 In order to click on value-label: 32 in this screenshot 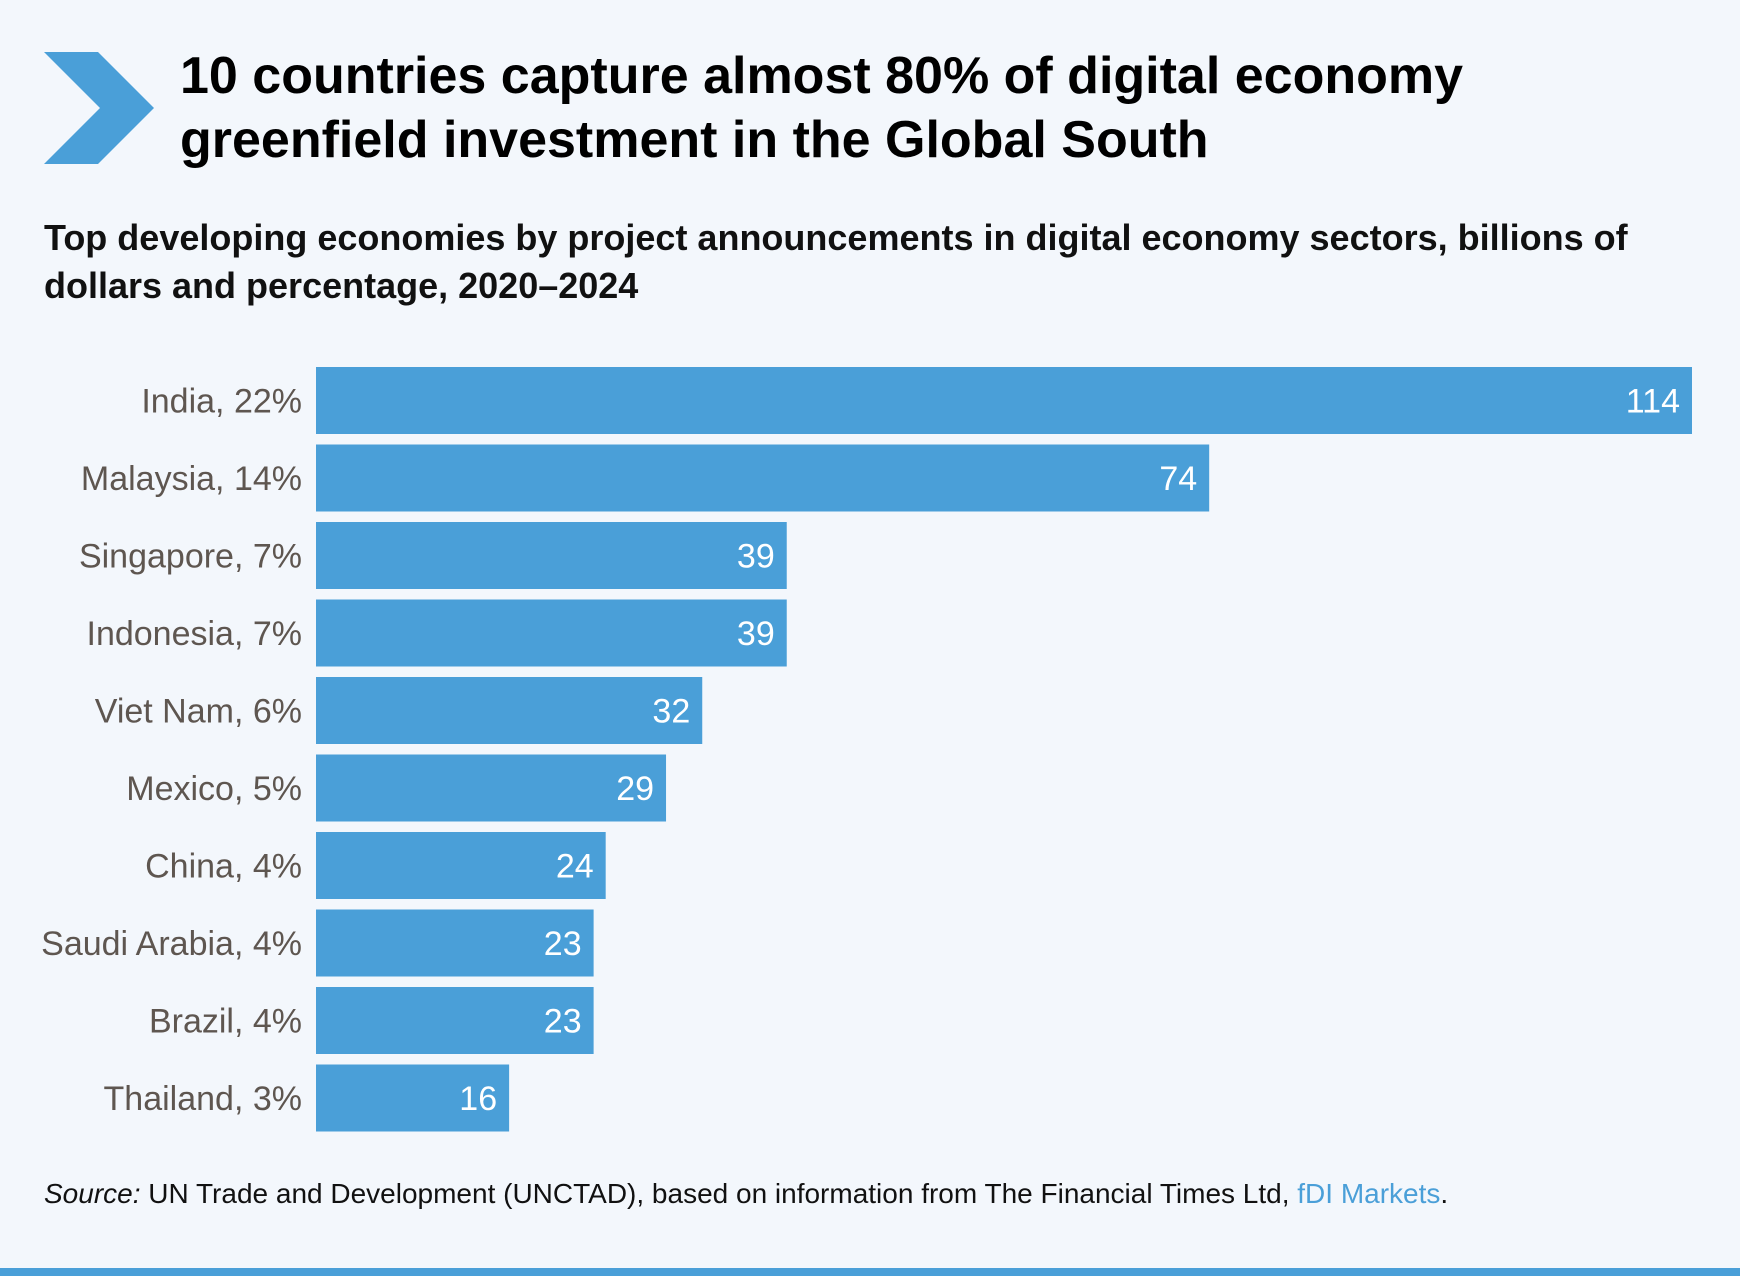, I will do `click(671, 712)`.